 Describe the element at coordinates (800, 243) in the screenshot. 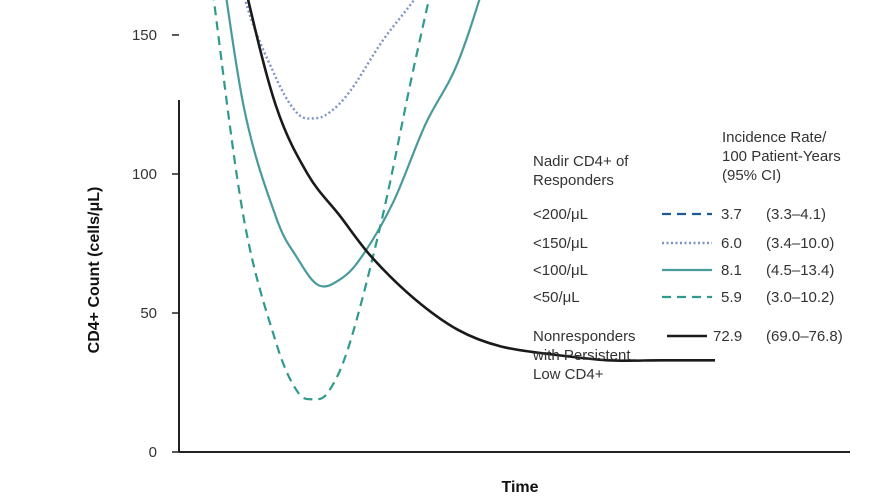

I see `legend-ci: (3.4–10.0)` at that location.